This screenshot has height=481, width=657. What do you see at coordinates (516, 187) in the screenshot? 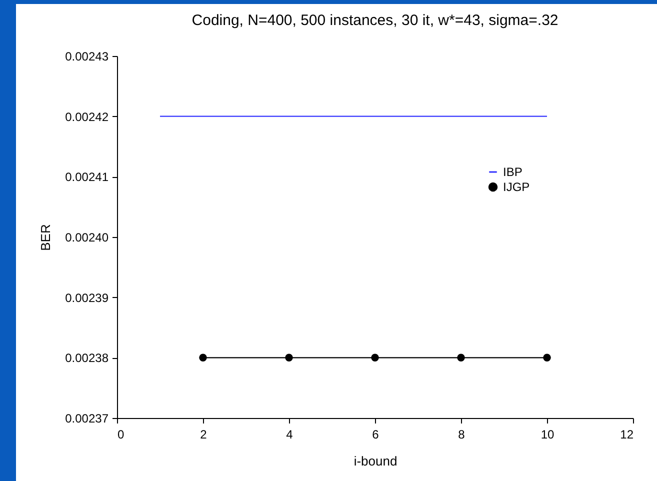
I see `legend-label: IJGP` at bounding box center [516, 187].